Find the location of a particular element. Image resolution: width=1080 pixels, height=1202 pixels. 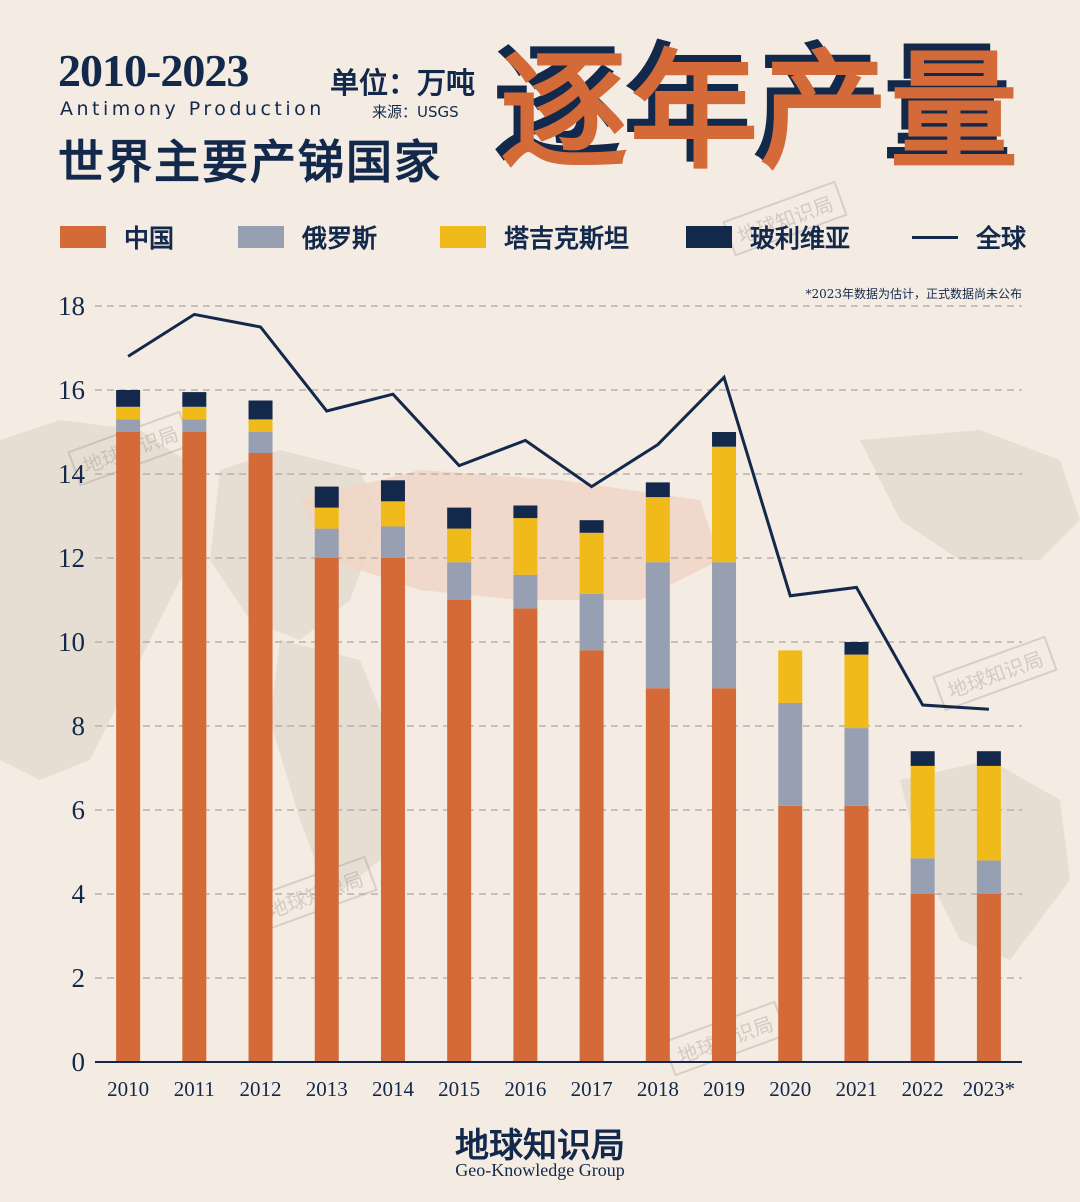

y-tick-label: 6 is located at coordinates (79, 810).